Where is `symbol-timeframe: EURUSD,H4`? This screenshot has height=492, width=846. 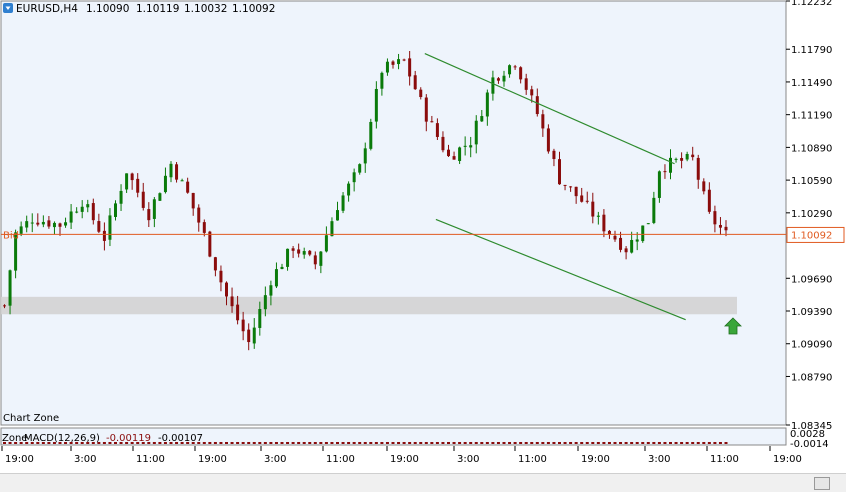
symbol-timeframe: EURUSD,H4 is located at coordinates (47, 9).